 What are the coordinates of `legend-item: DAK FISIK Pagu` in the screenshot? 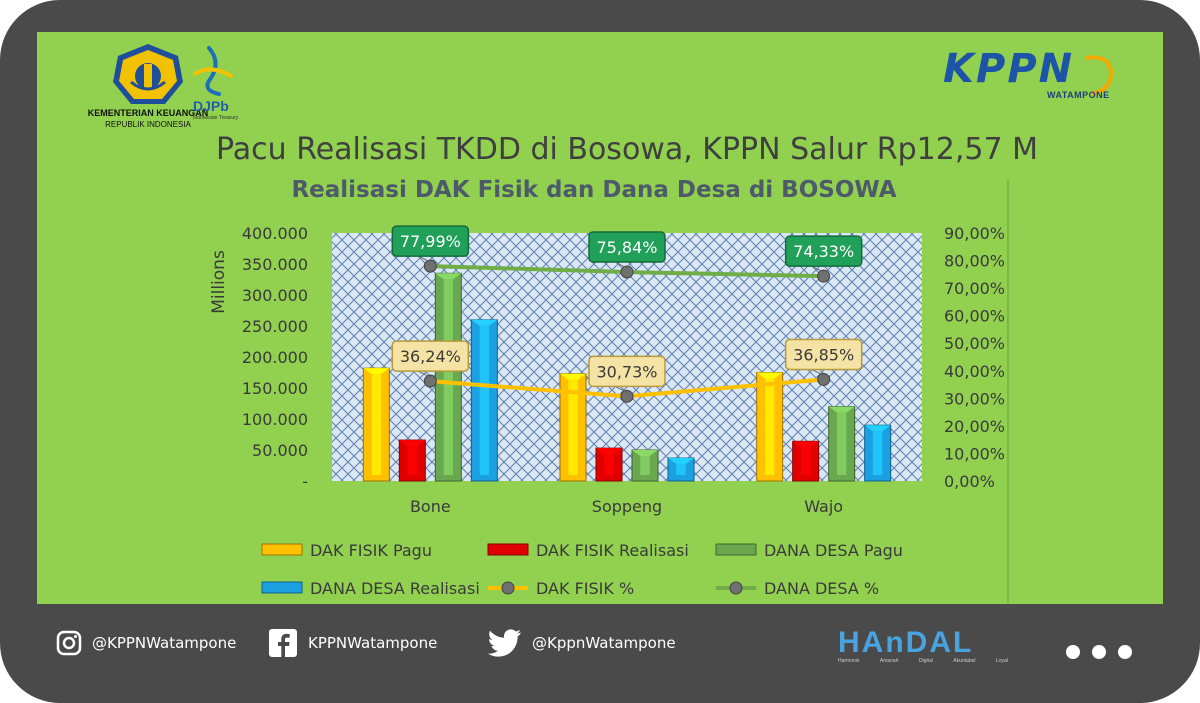 It's located at (346, 550).